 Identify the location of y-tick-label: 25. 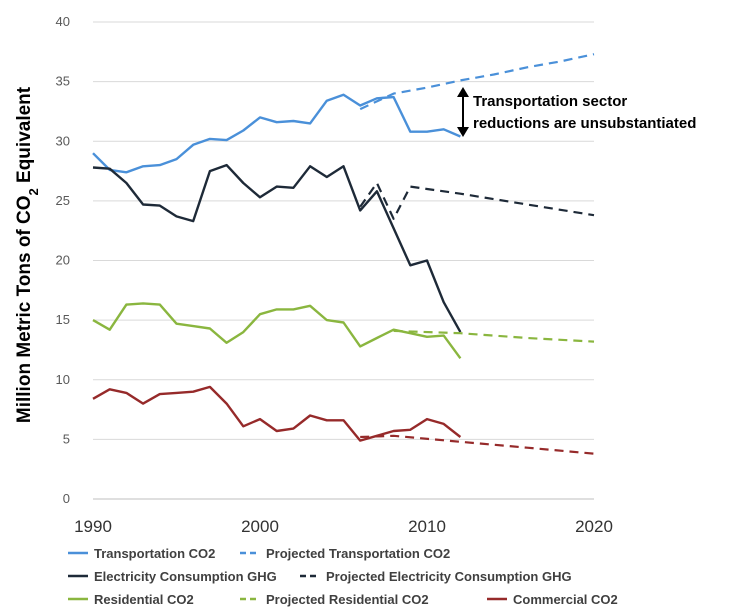
(63, 200).